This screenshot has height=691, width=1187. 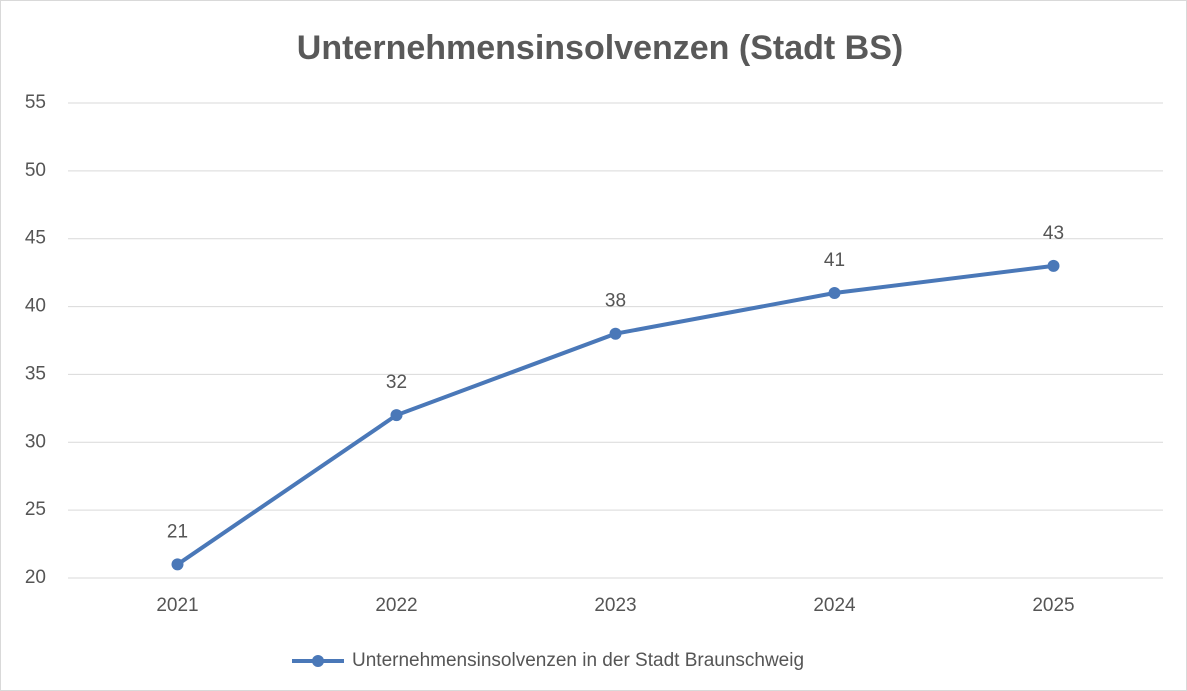 What do you see at coordinates (834, 605) in the screenshot?
I see `x-tick-label: 2024` at bounding box center [834, 605].